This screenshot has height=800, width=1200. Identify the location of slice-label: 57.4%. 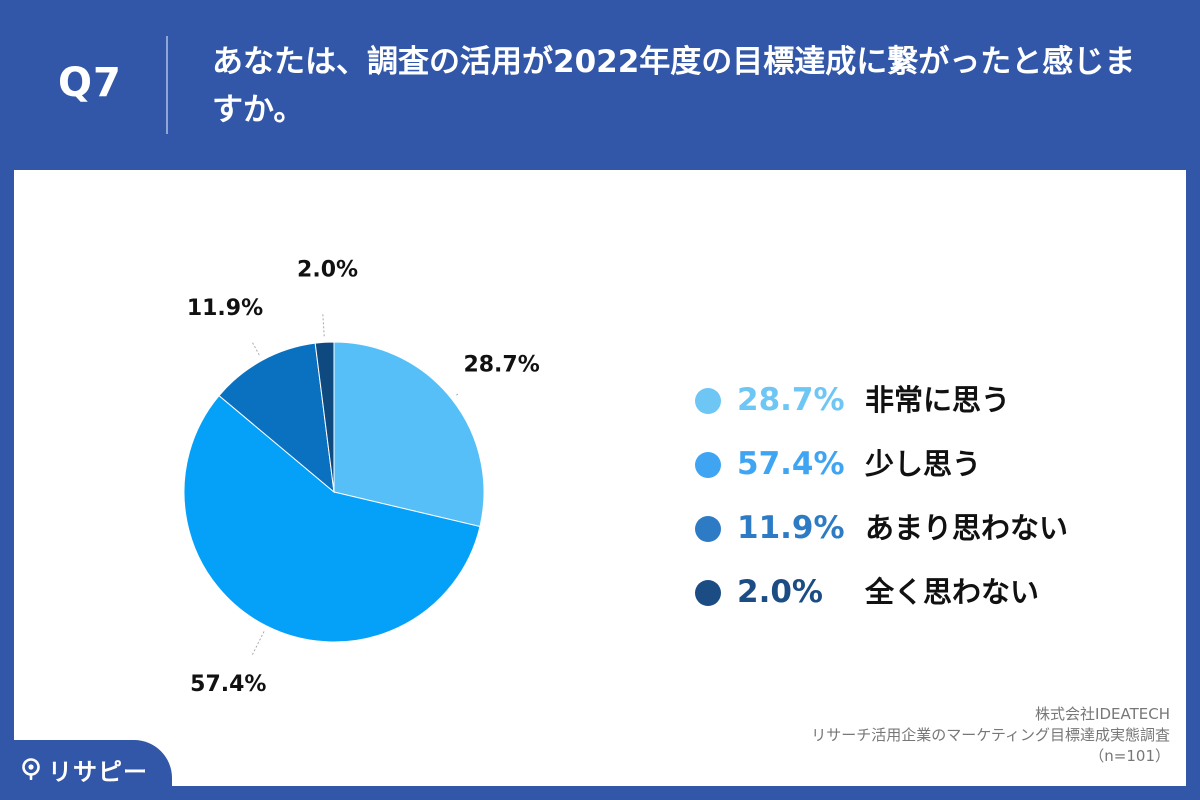
(228, 684).